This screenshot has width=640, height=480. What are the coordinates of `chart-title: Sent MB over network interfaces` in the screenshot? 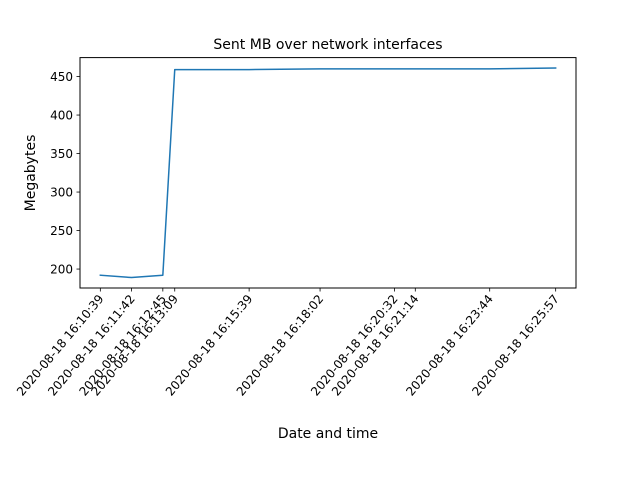 It's located at (327, 45).